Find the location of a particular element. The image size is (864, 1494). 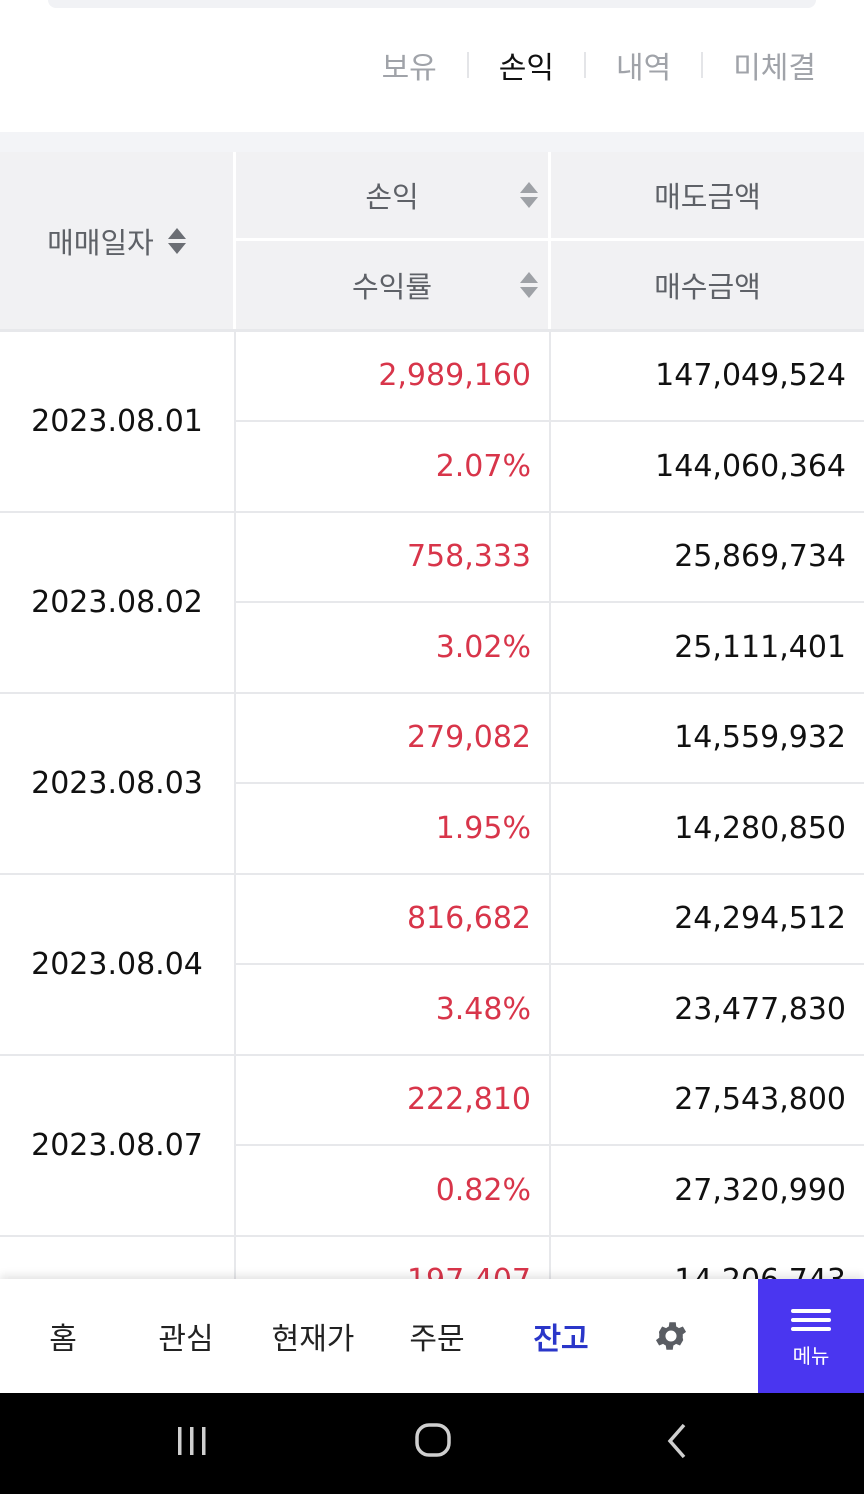

header-profit: 손익 is located at coordinates (392, 196).